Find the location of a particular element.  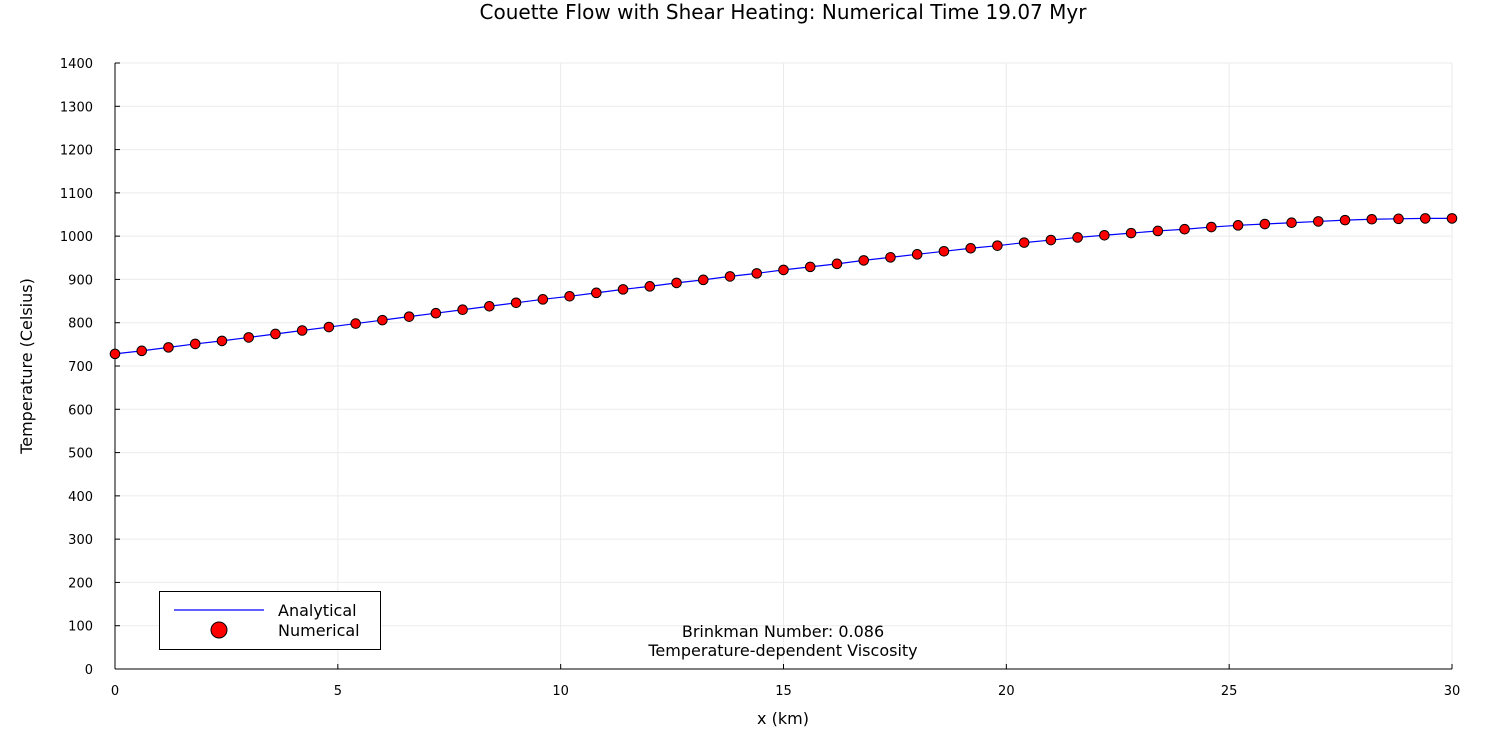

y-axis-label: Temperature (Celsius) is located at coordinates (26, 366).